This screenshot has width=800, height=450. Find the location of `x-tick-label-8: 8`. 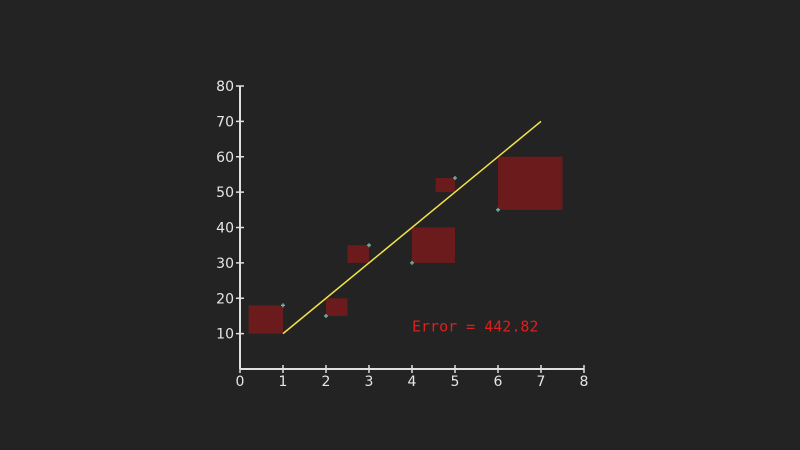

x-tick-label-8: 8 is located at coordinates (584, 382).